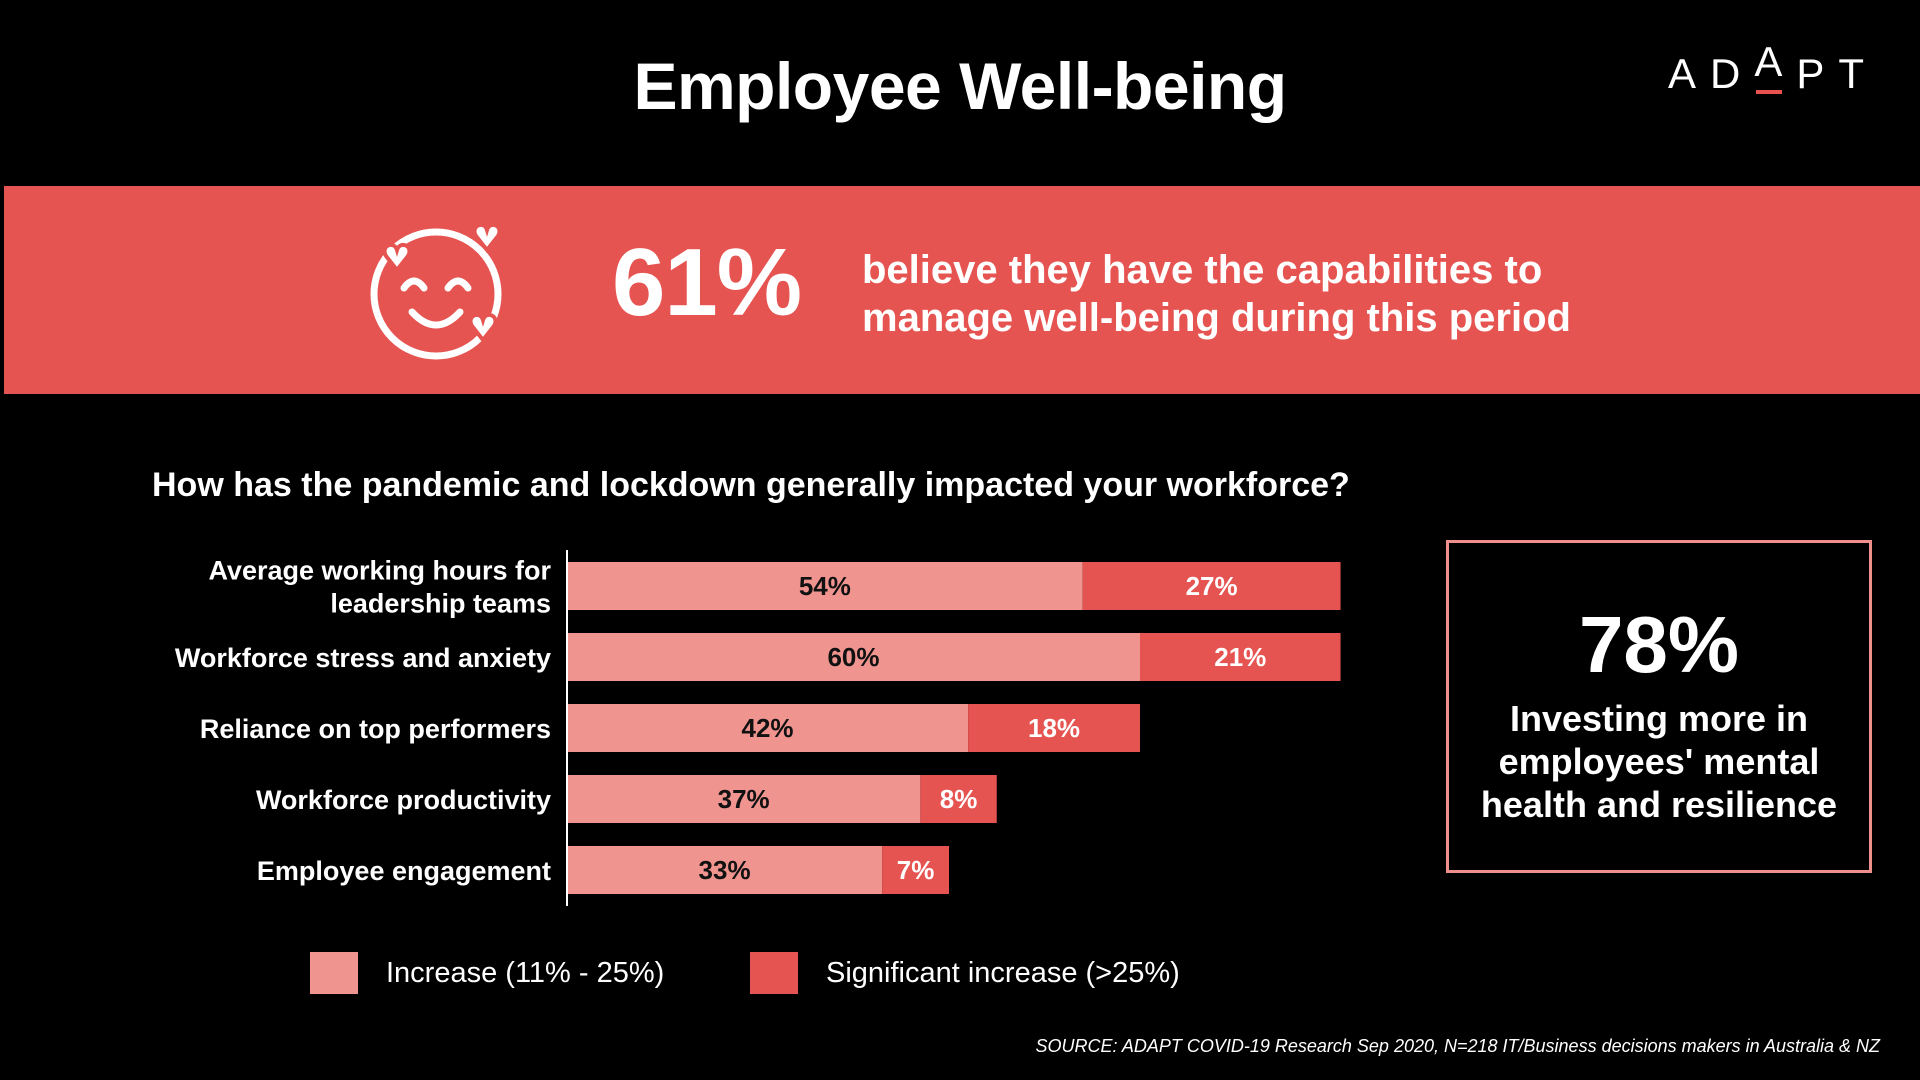  Describe the element at coordinates (774, 973) in the screenshot. I see `legend-swatch-significant` at that location.